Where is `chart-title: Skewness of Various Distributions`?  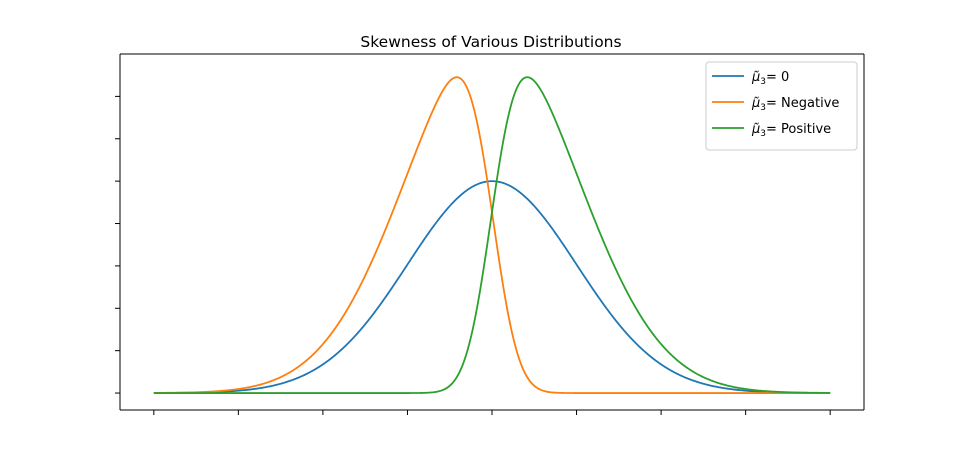 chart-title: Skewness of Various Distributions is located at coordinates (490, 42).